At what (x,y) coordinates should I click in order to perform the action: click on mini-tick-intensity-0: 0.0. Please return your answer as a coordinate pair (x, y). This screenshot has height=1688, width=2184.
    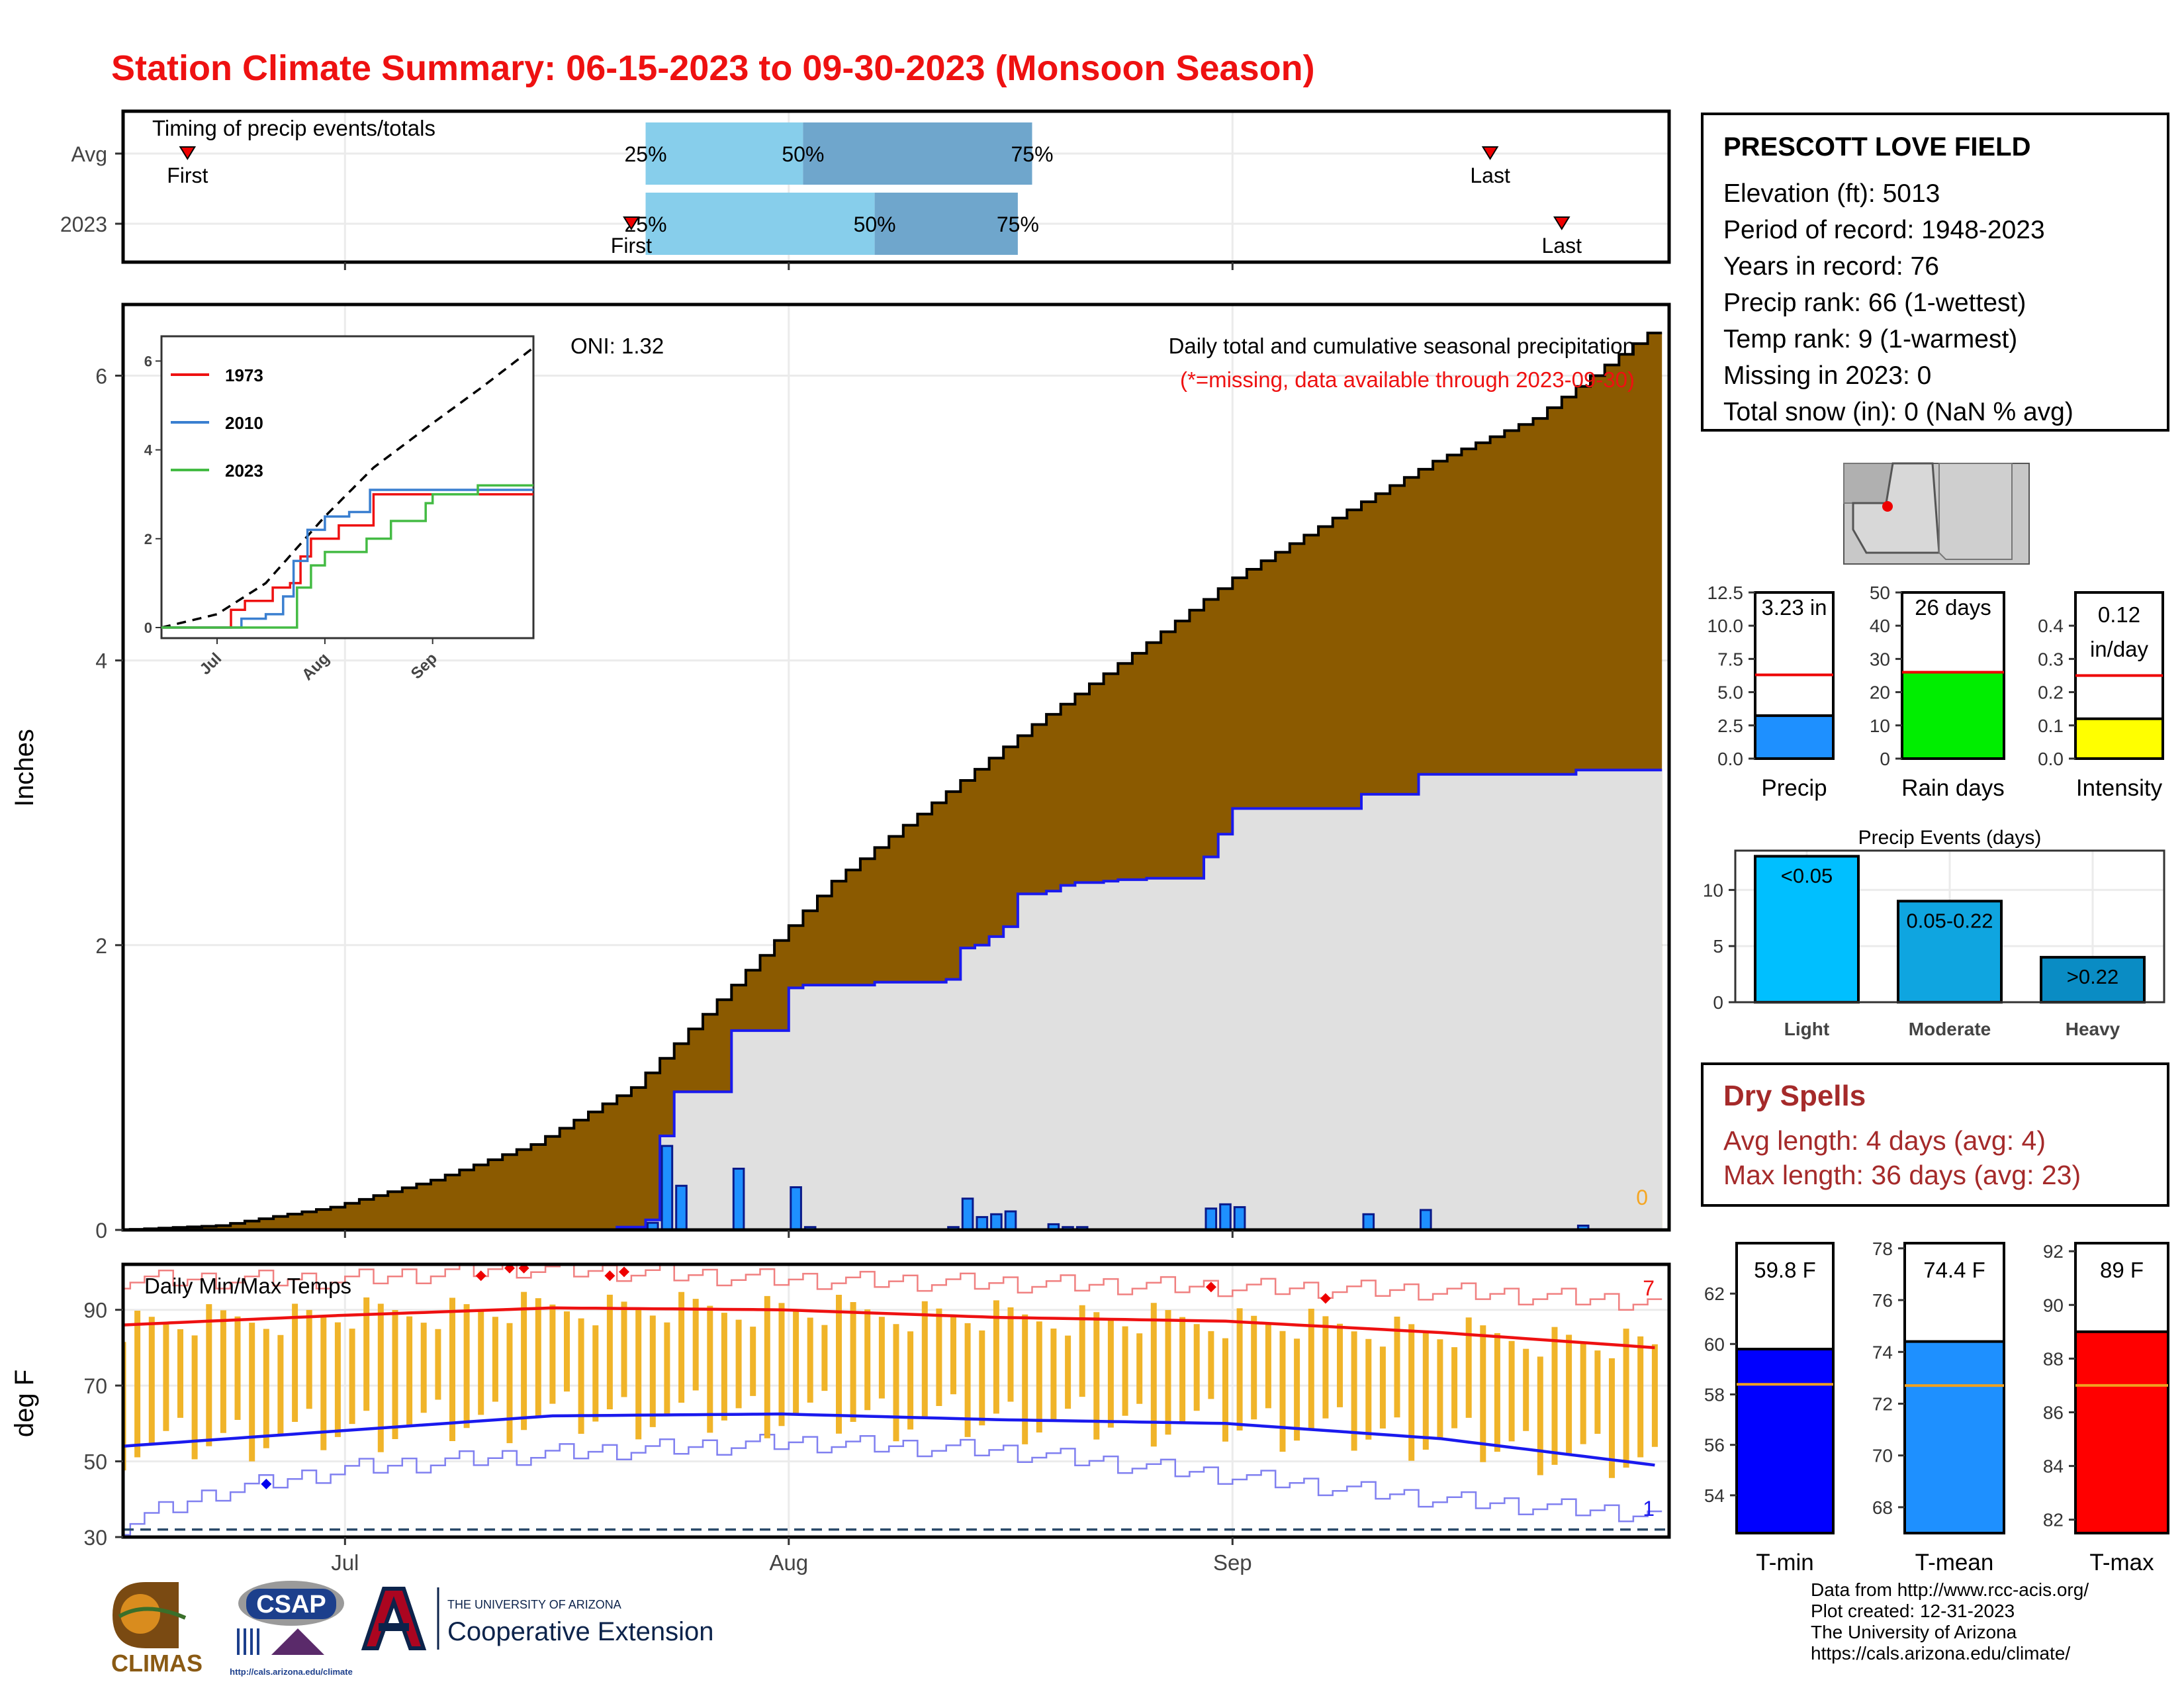
    Looking at the image, I should click on (2051, 759).